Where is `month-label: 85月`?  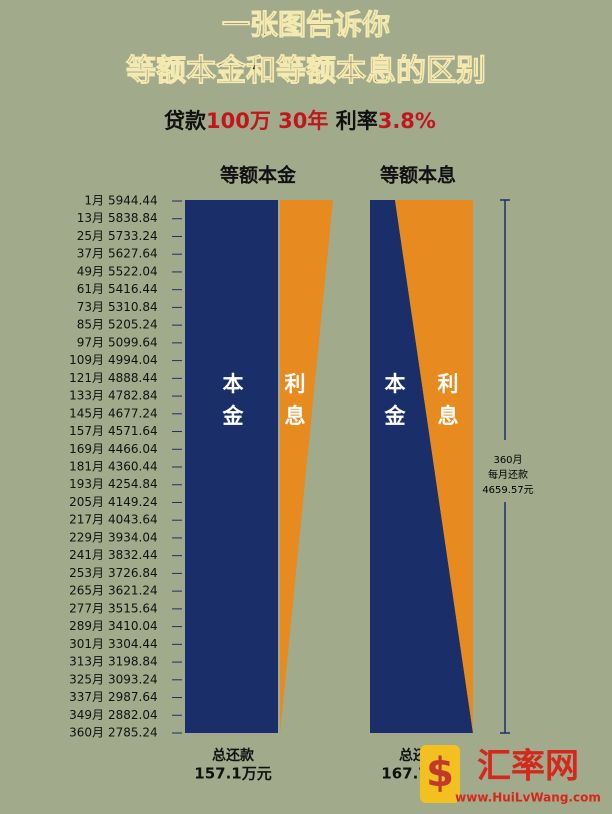
month-label: 85月 is located at coordinates (90, 325).